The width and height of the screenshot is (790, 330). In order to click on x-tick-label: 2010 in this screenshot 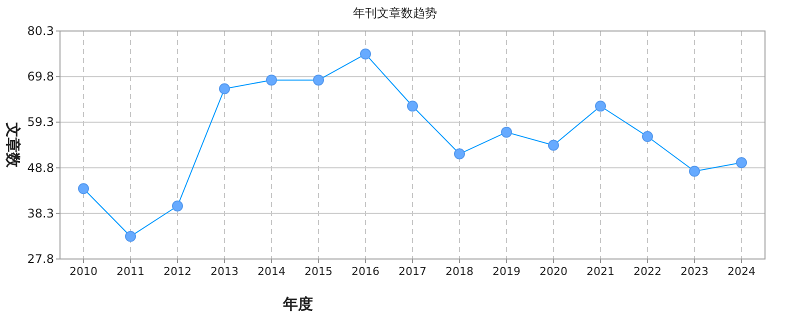, I will do `click(84, 271)`.